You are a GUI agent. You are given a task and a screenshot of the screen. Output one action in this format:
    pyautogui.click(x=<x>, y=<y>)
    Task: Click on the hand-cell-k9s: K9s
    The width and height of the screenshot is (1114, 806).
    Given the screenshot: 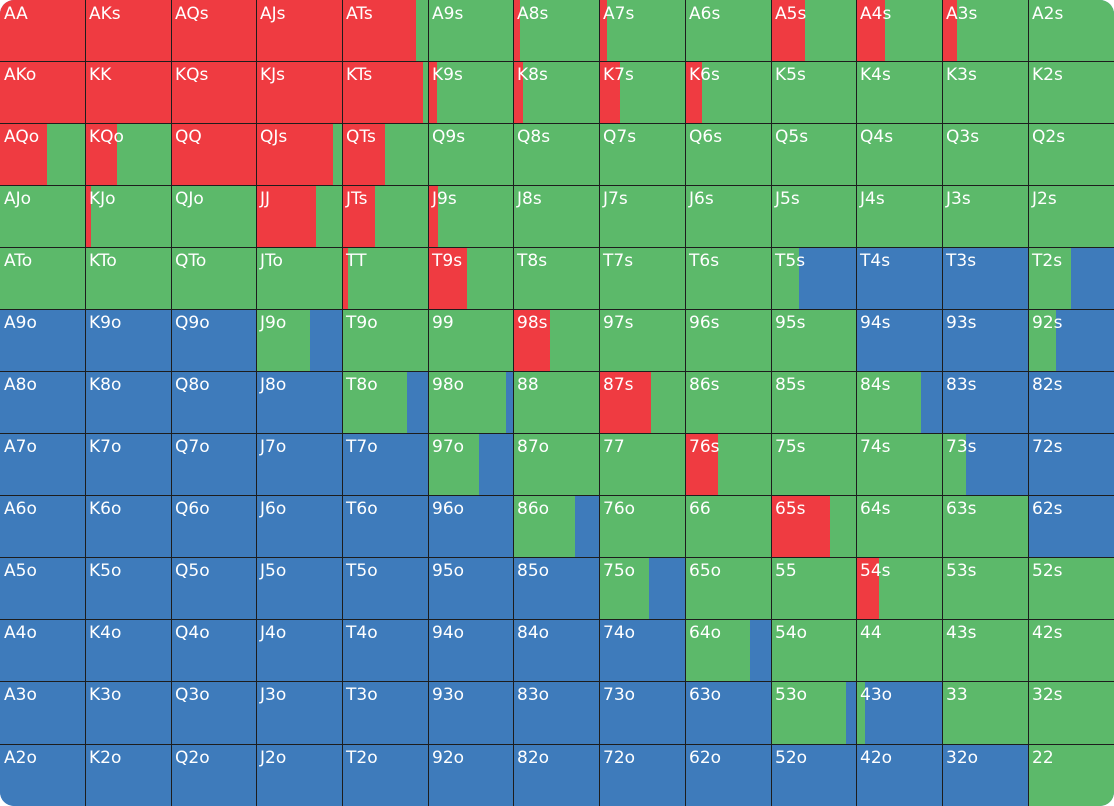 What is the action you would take?
    pyautogui.click(x=470, y=92)
    